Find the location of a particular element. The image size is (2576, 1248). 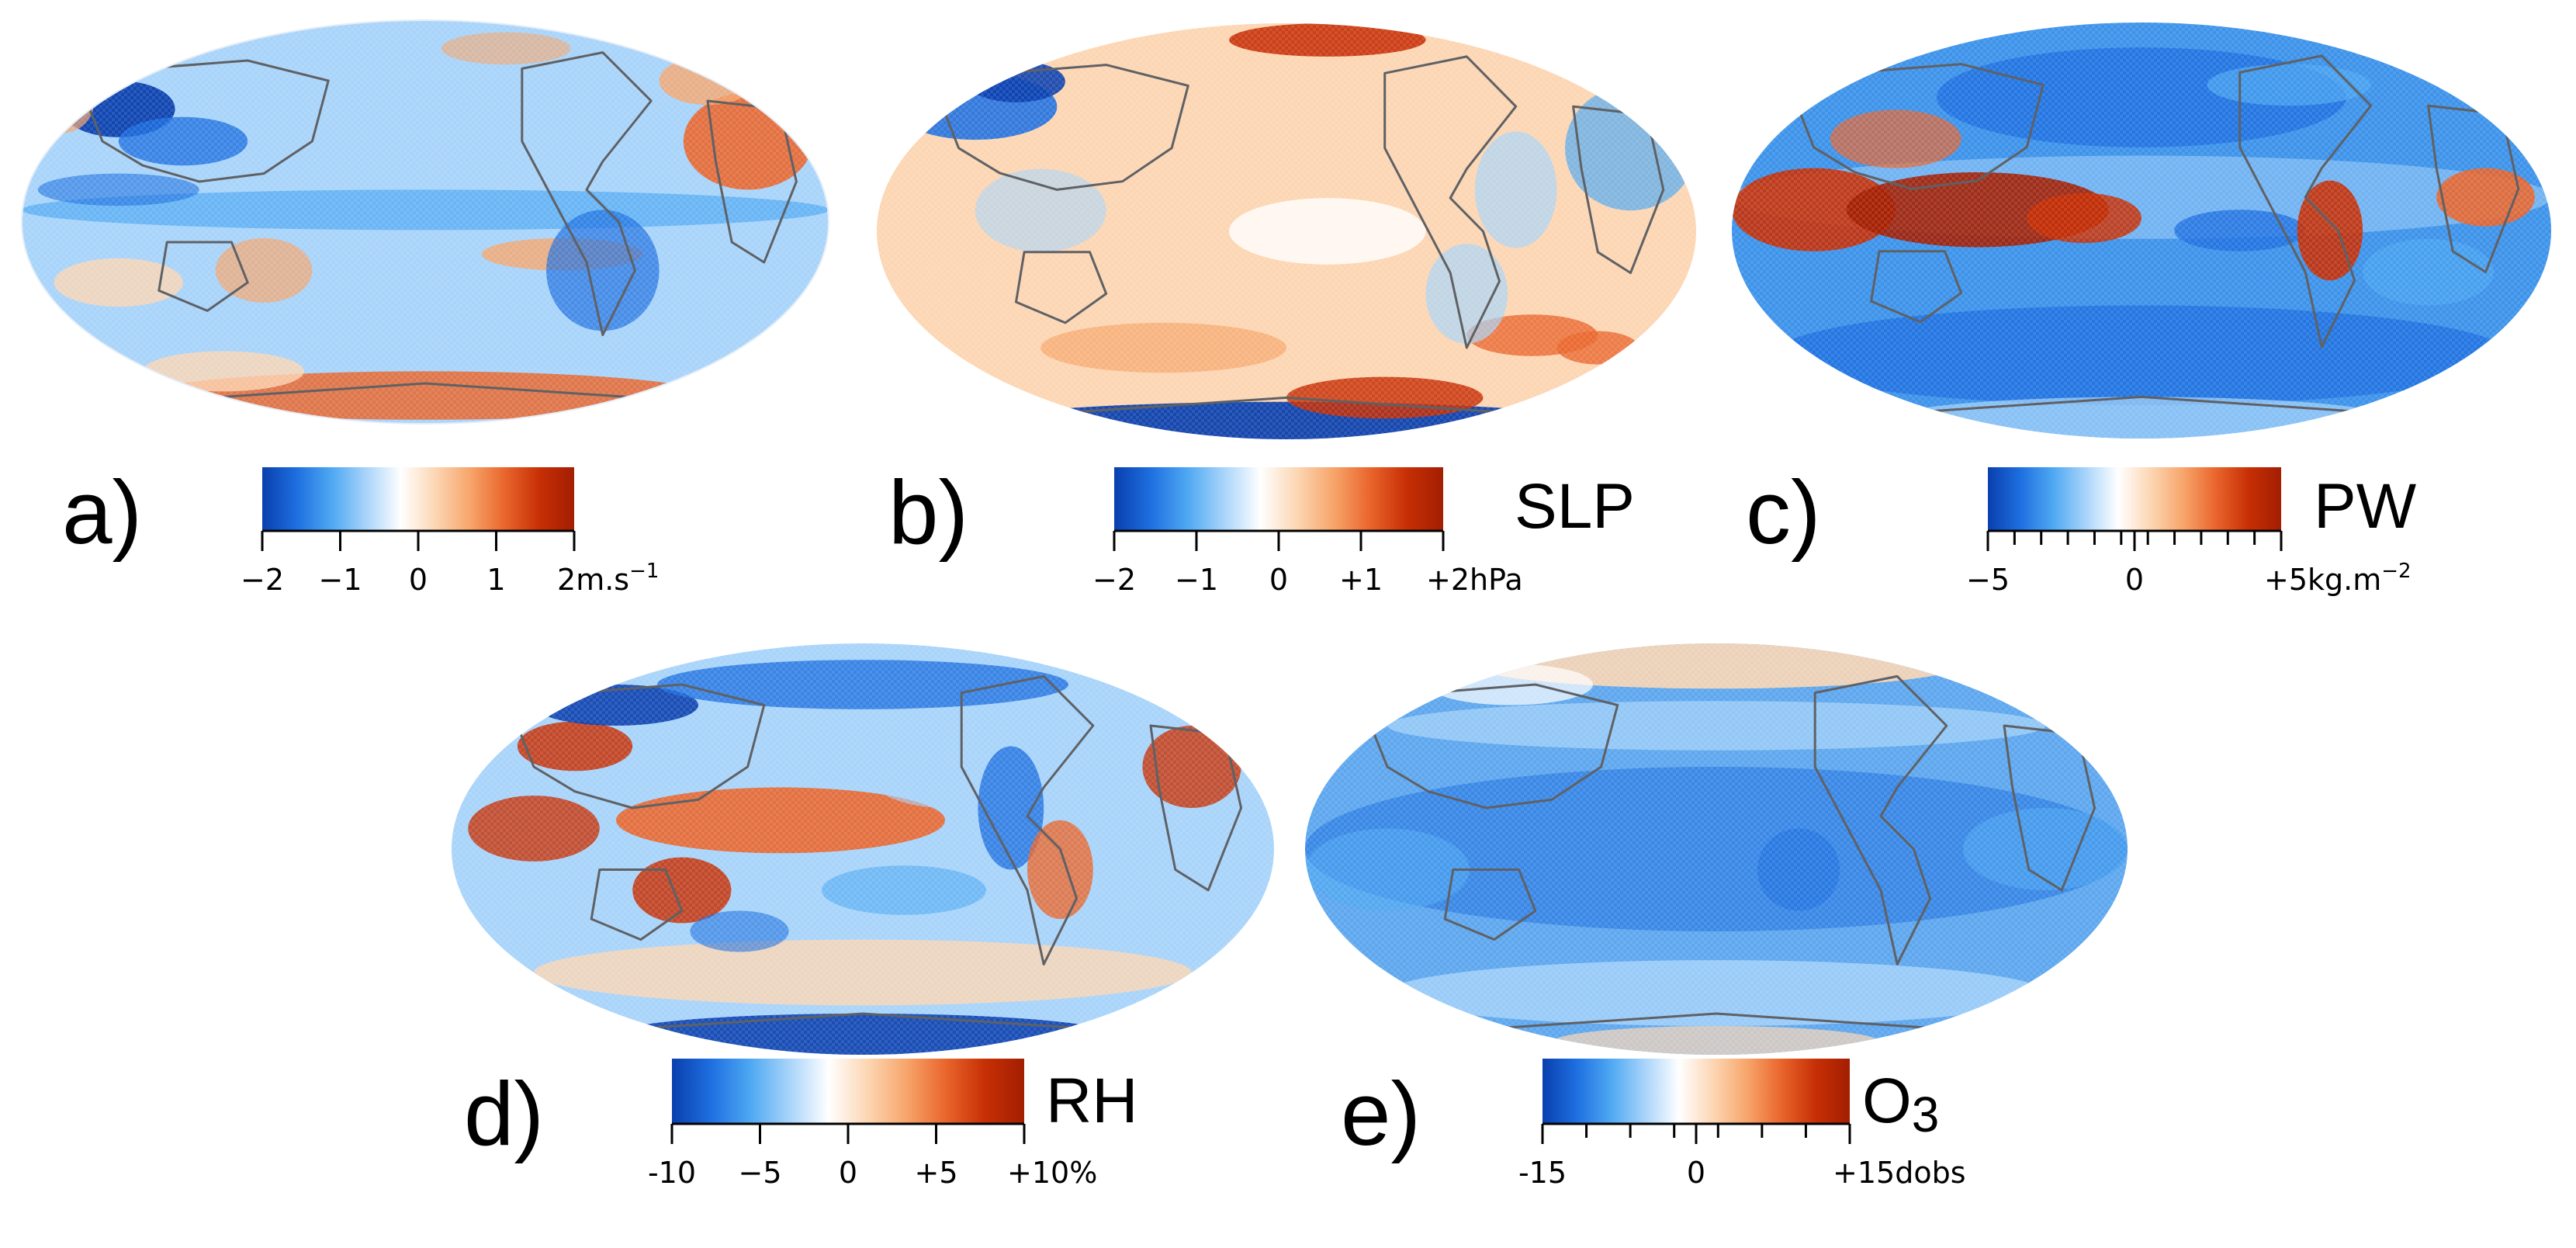

colorbar-unit-exponent: −1 is located at coordinates (644, 571).